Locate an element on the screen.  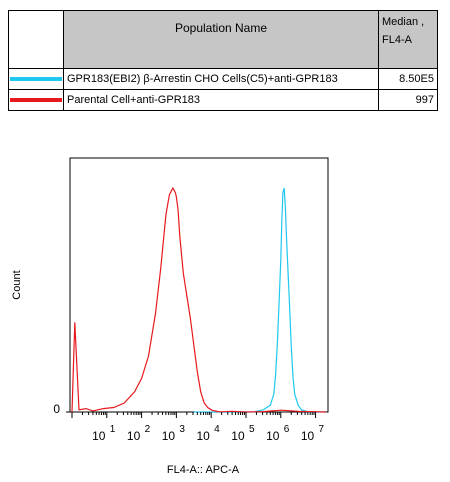
x-axis-title: FL4-A:: APC-A is located at coordinates (203, 470).